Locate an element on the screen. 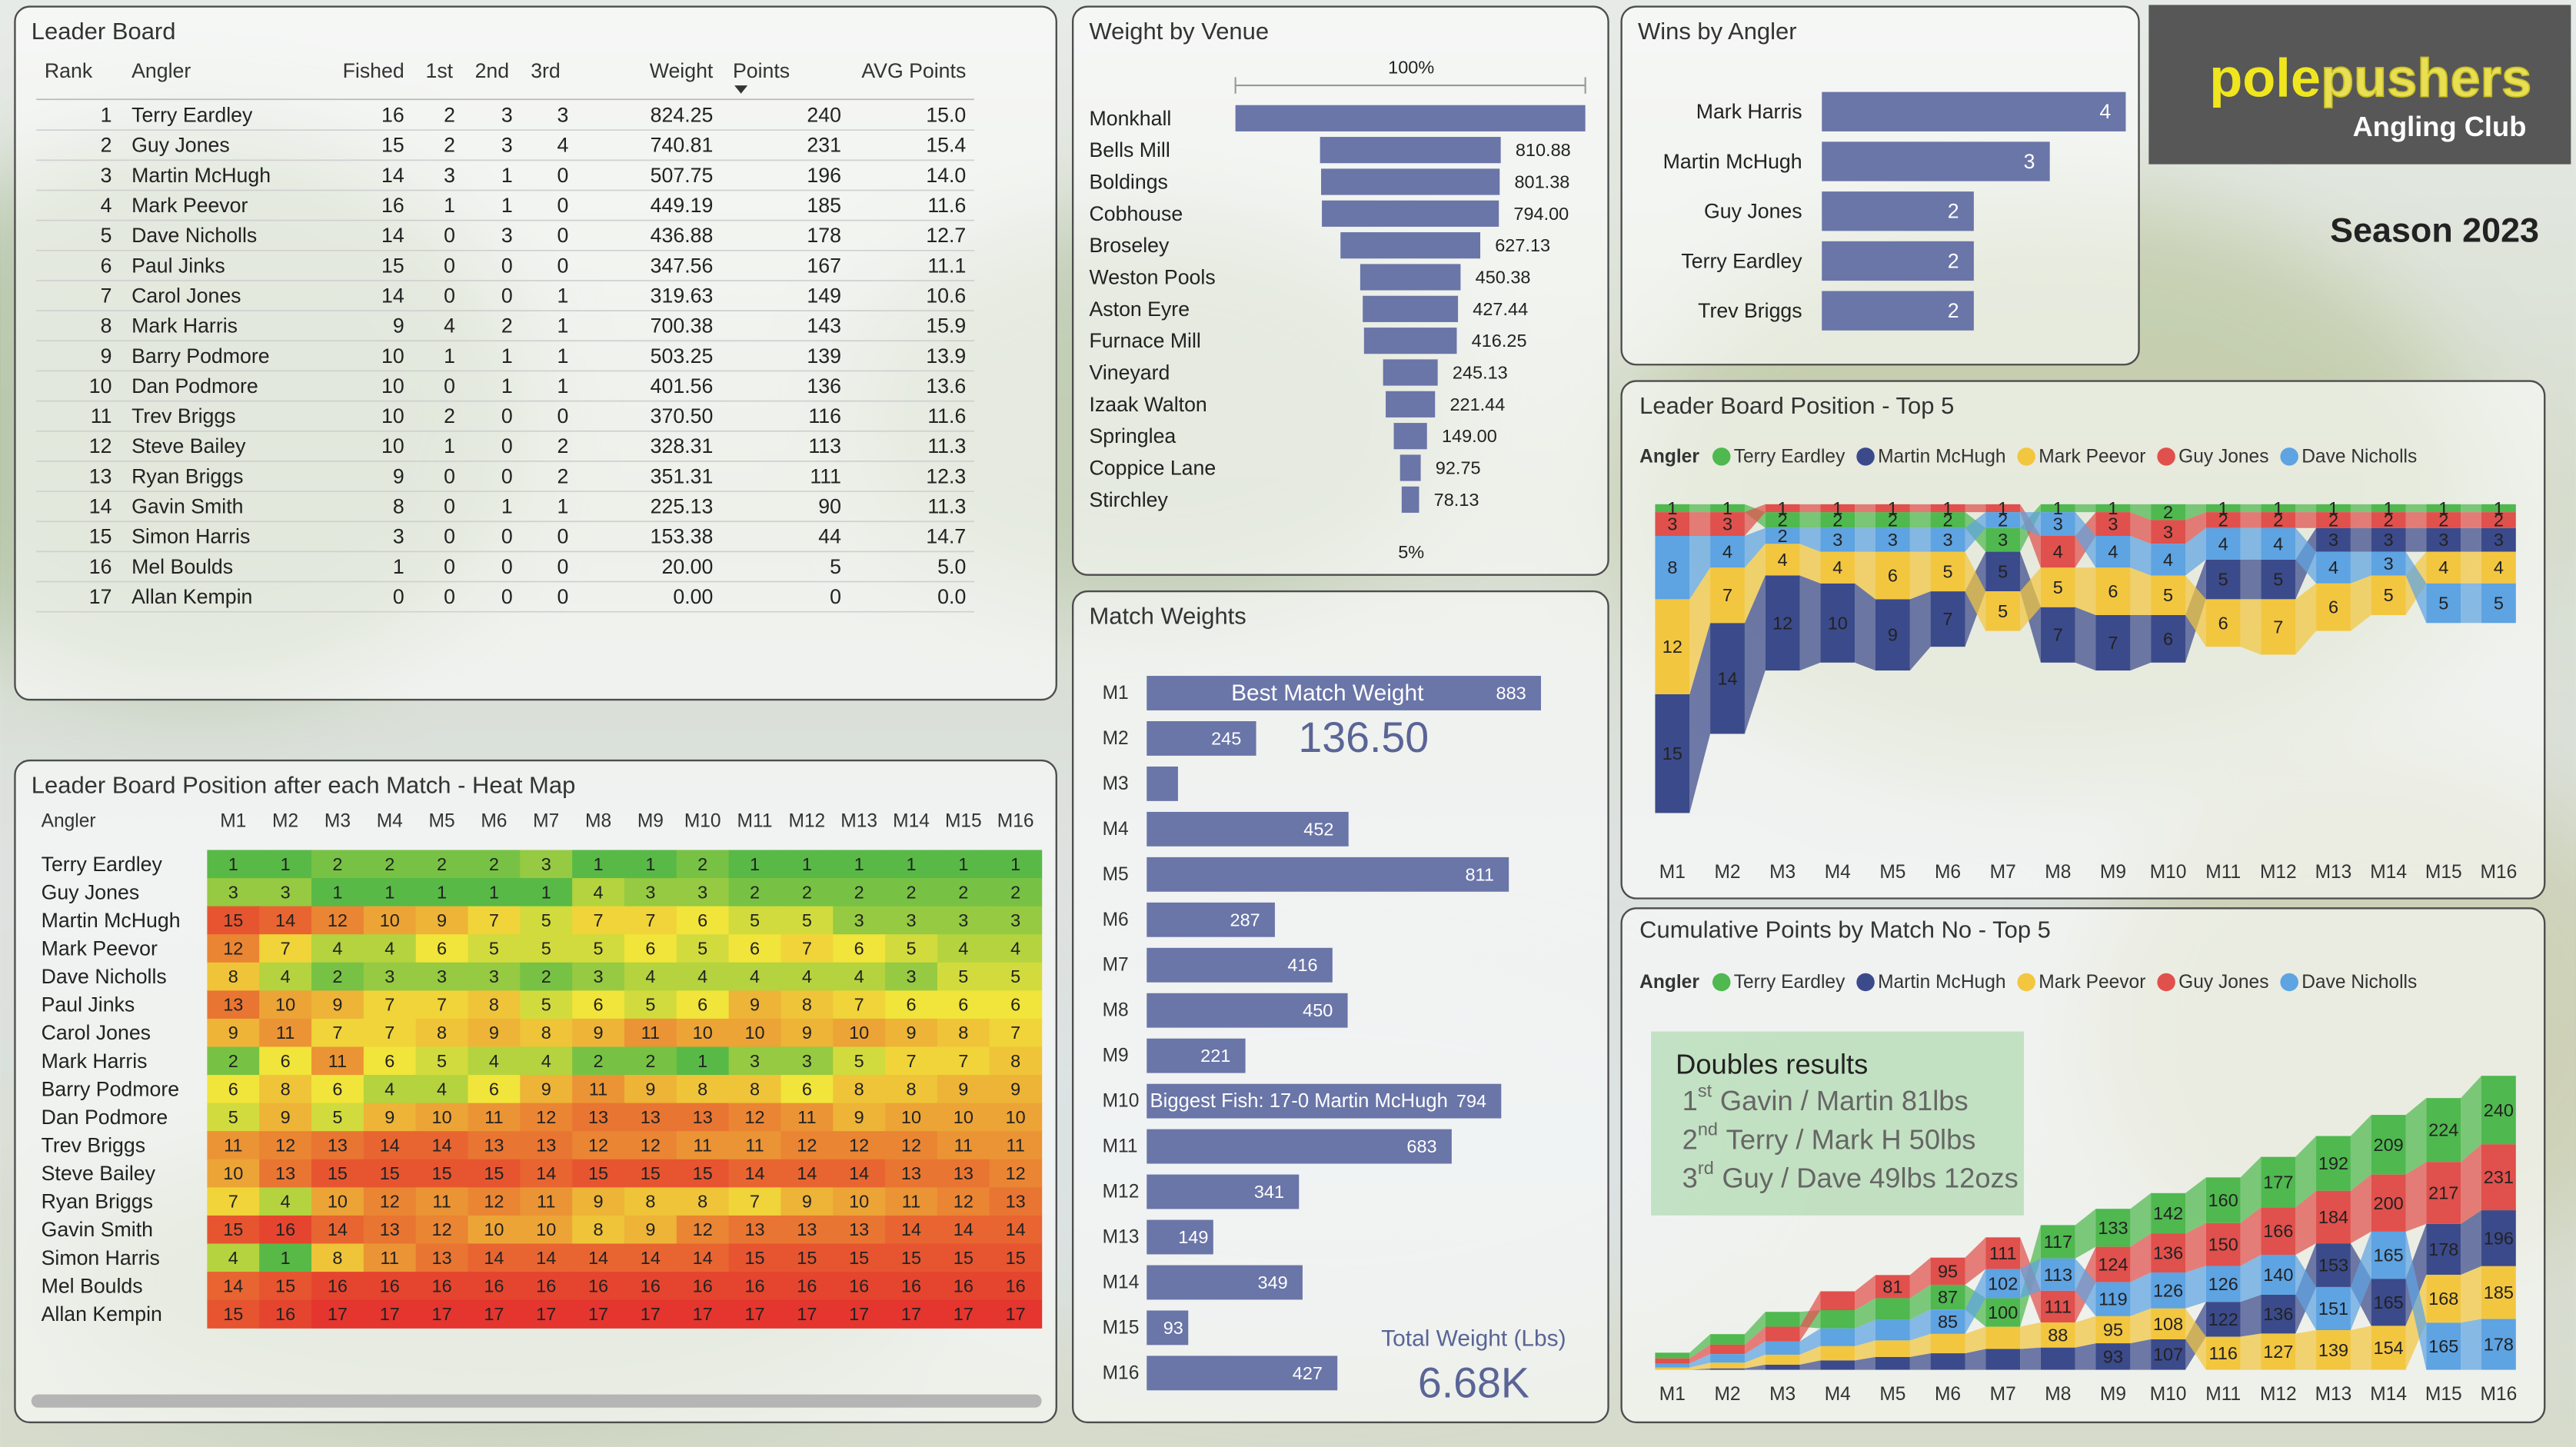  table-cell: 5.0 is located at coordinates (952, 566).